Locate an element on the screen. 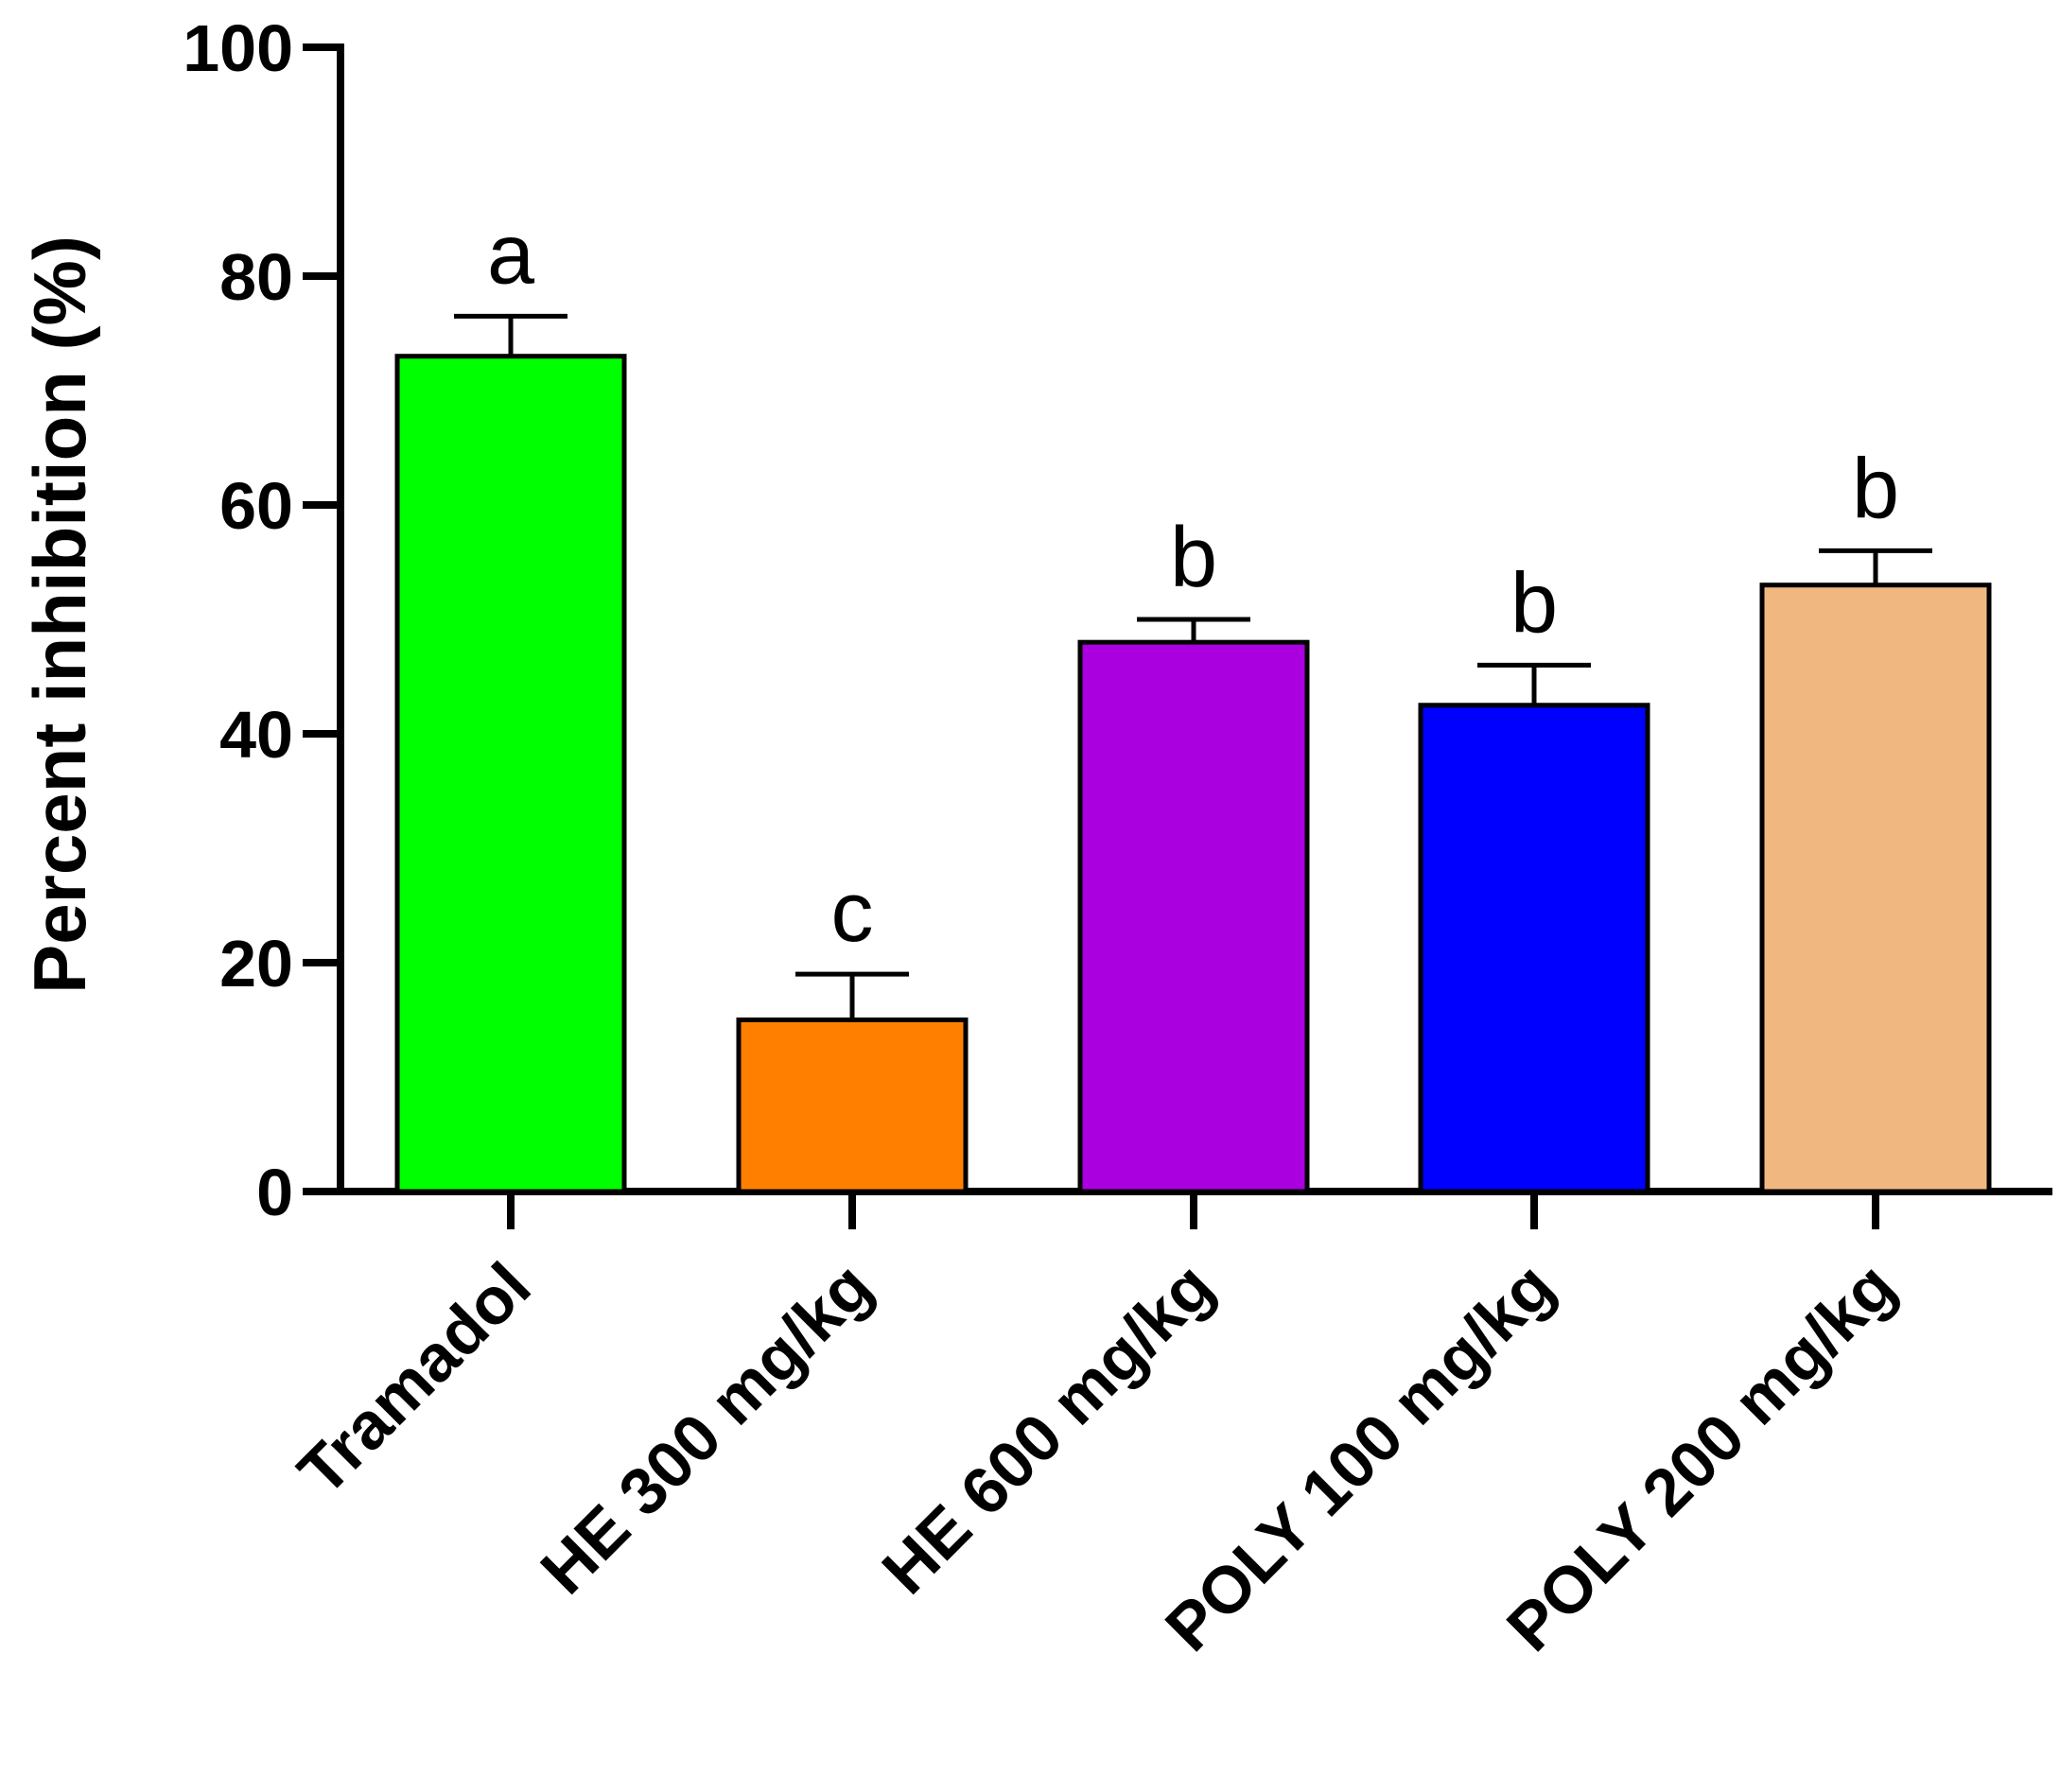  significance-label-0: a is located at coordinates (511, 254).